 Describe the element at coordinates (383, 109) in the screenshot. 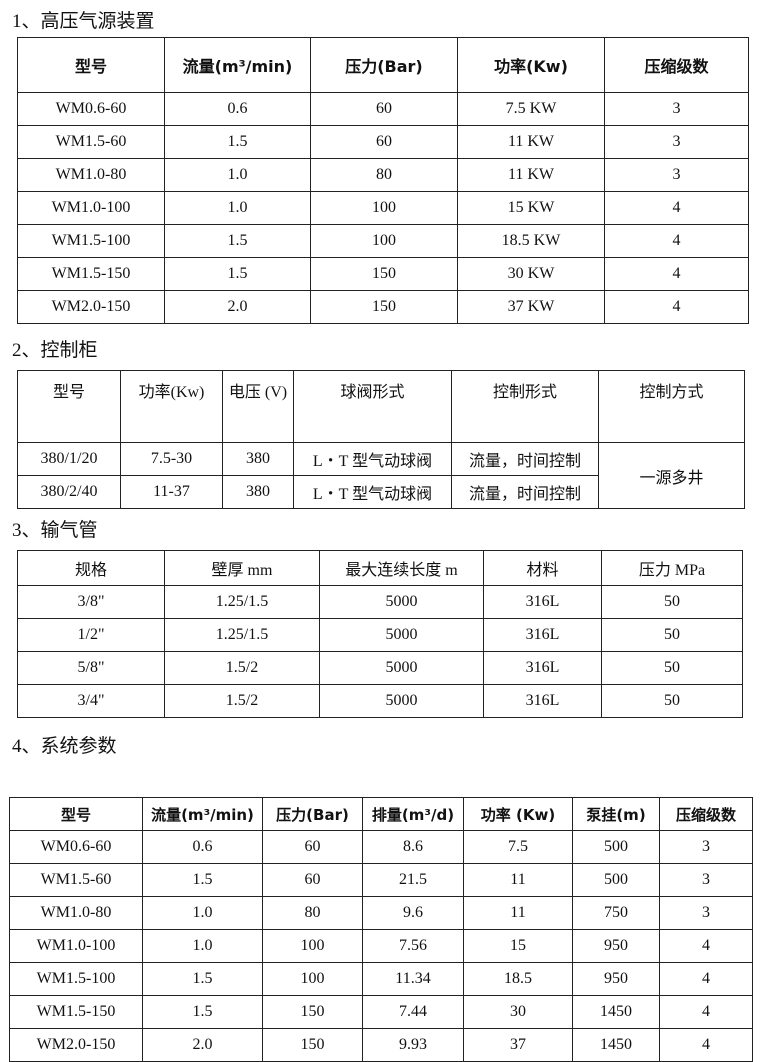

I see `table-row: WM0.6-60 0.6 60 7.5 KW 3` at that location.